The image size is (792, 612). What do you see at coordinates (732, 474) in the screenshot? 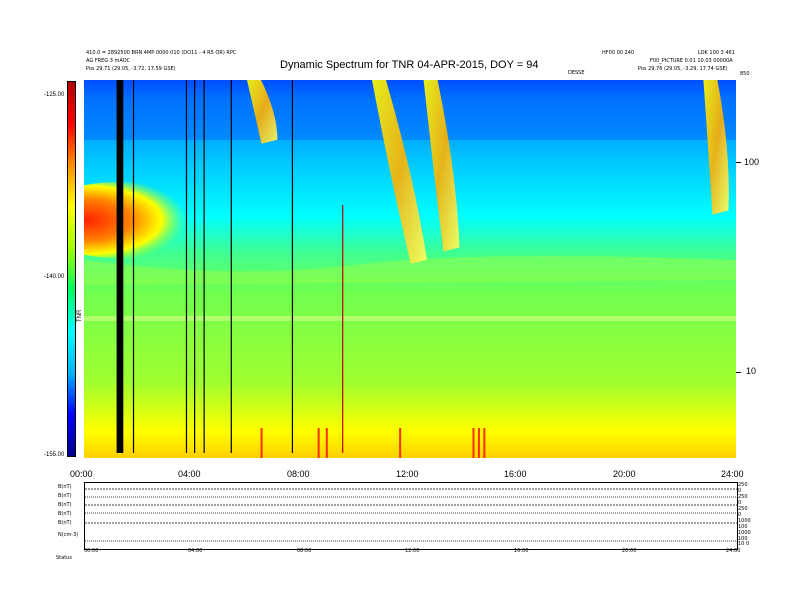
I see `x-tick-24: 24:00` at bounding box center [732, 474].